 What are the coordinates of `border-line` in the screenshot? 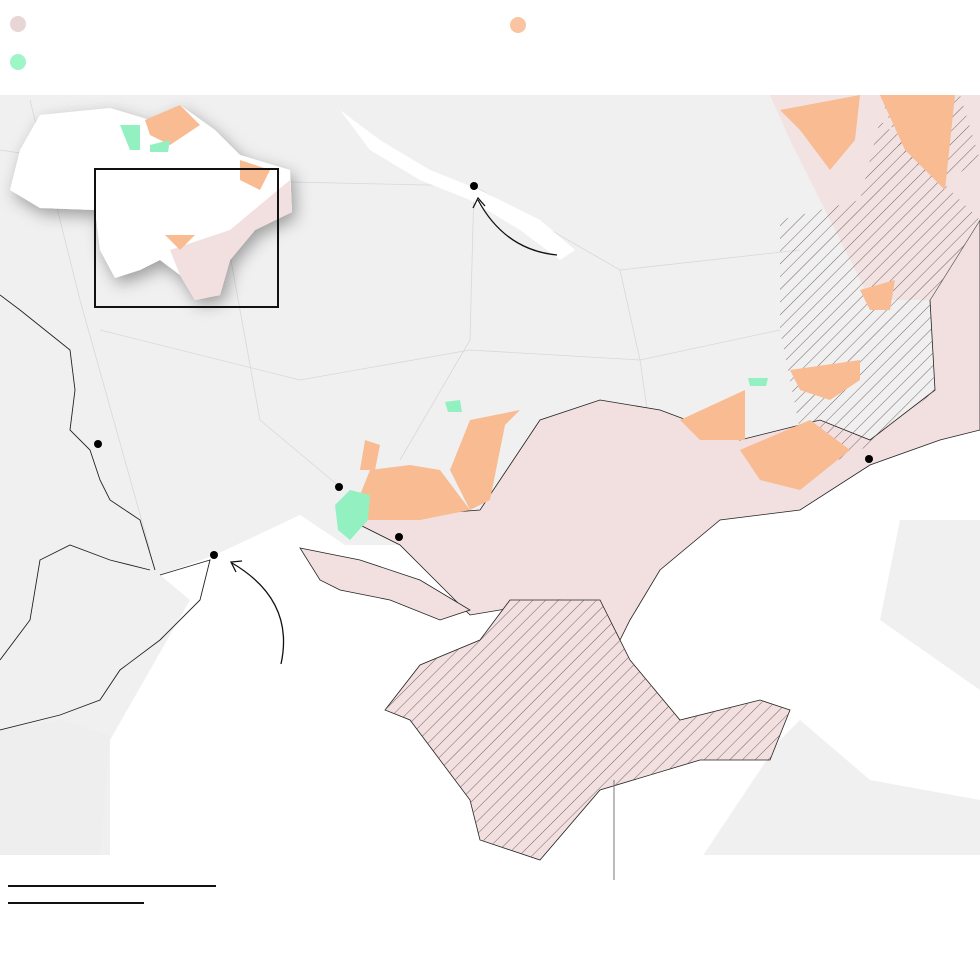 It's located at (105, 512).